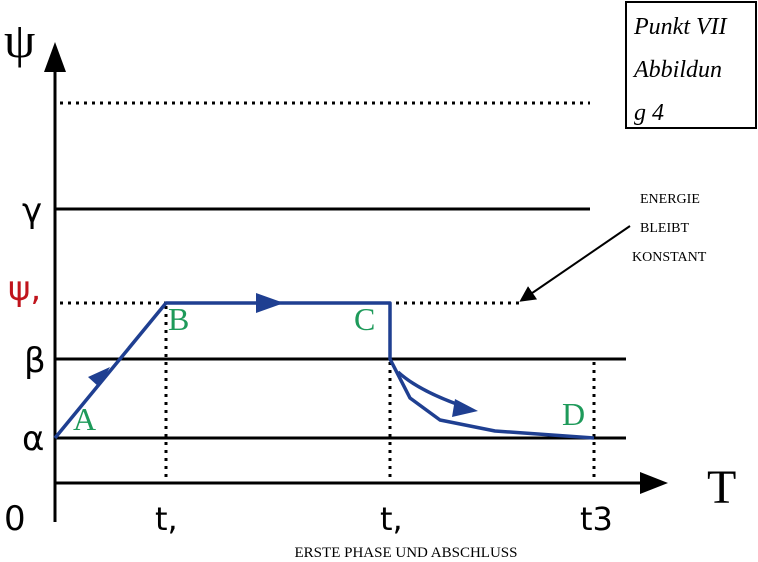  What do you see at coordinates (575, 263) in the screenshot?
I see `annotation-arrow` at bounding box center [575, 263].